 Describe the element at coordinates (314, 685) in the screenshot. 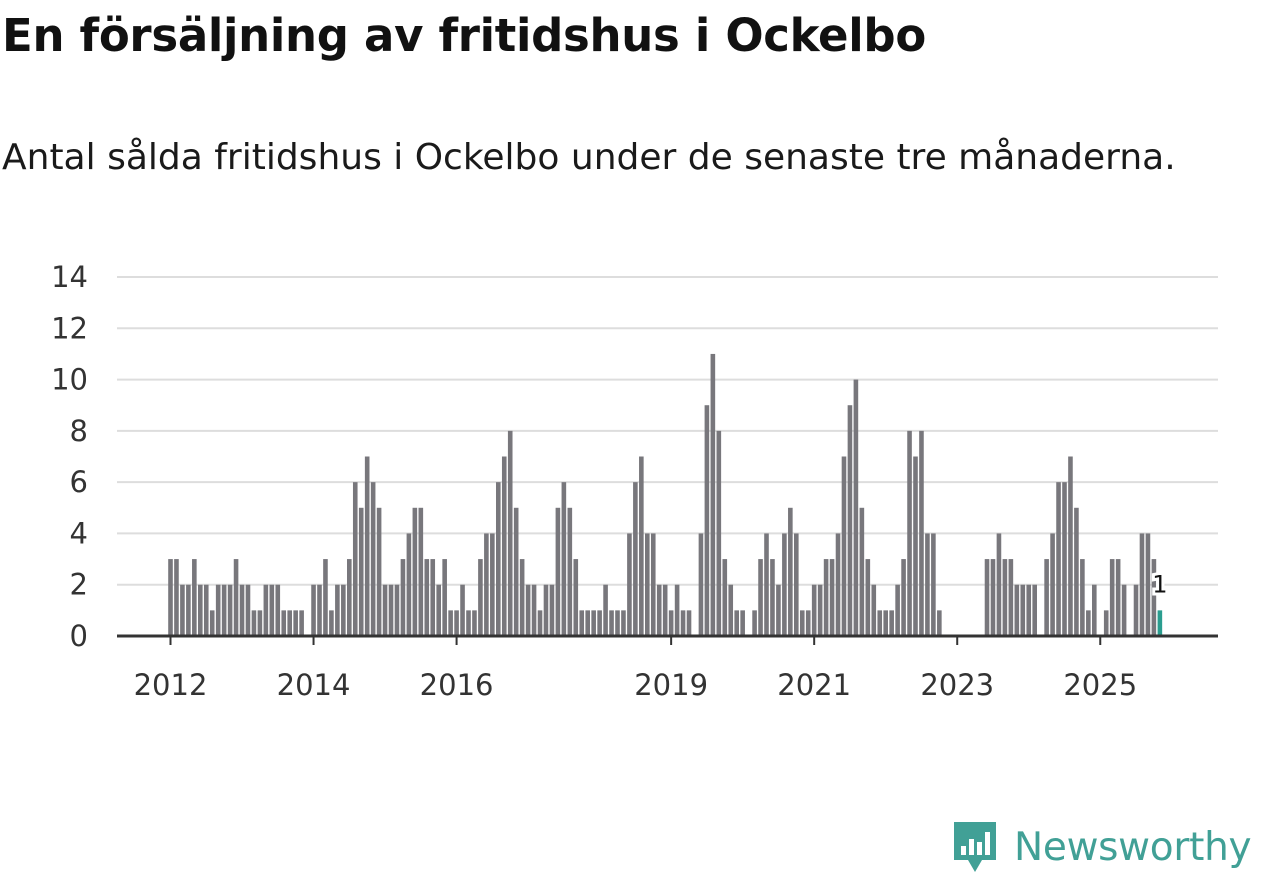

I see `x-tick-label: 2014` at that location.